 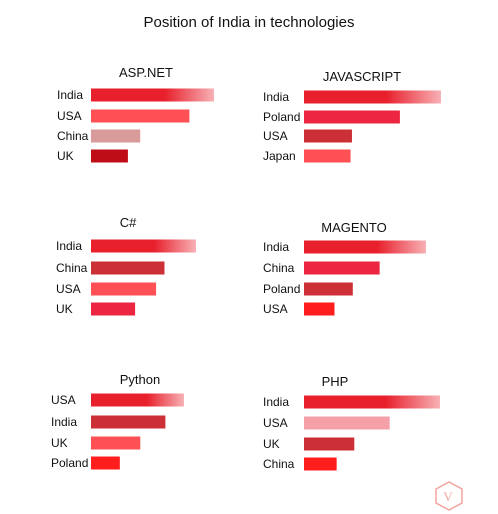 What do you see at coordinates (128, 222) in the screenshot?
I see `panel-title: C#` at bounding box center [128, 222].